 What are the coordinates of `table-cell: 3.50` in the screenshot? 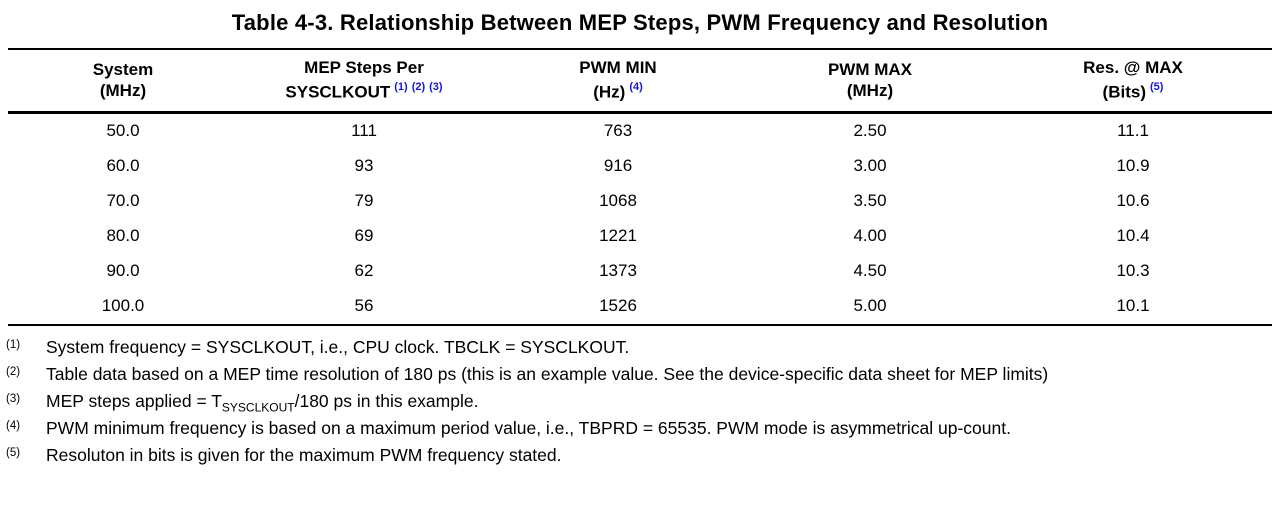 It's located at (870, 201).